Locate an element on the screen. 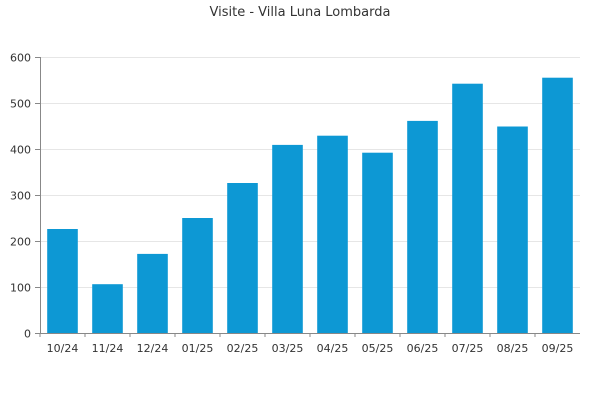  y-tick-label: 0 is located at coordinates (27, 334).